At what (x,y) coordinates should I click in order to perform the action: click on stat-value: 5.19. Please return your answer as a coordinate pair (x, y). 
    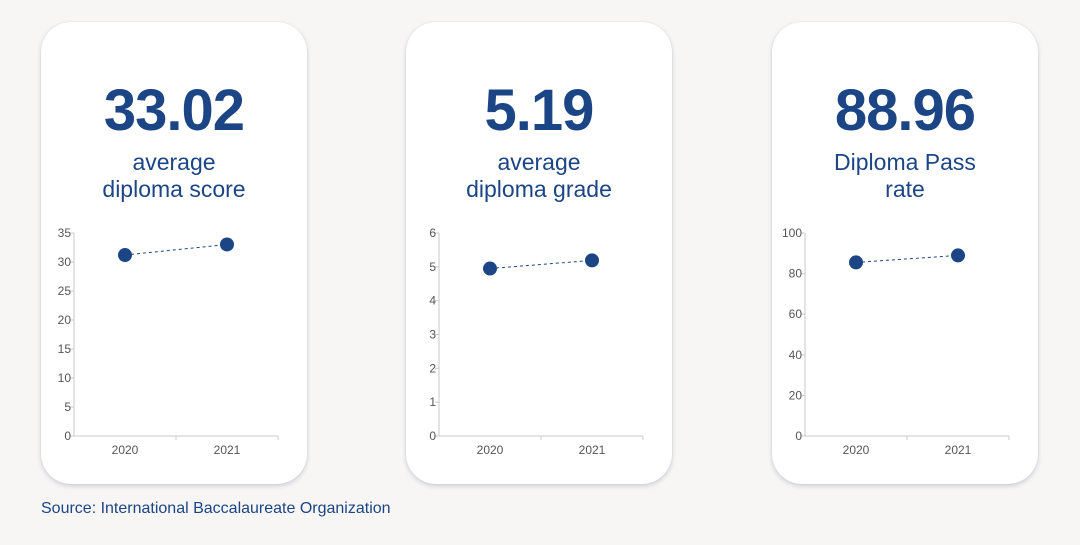
    Looking at the image, I should click on (539, 110).